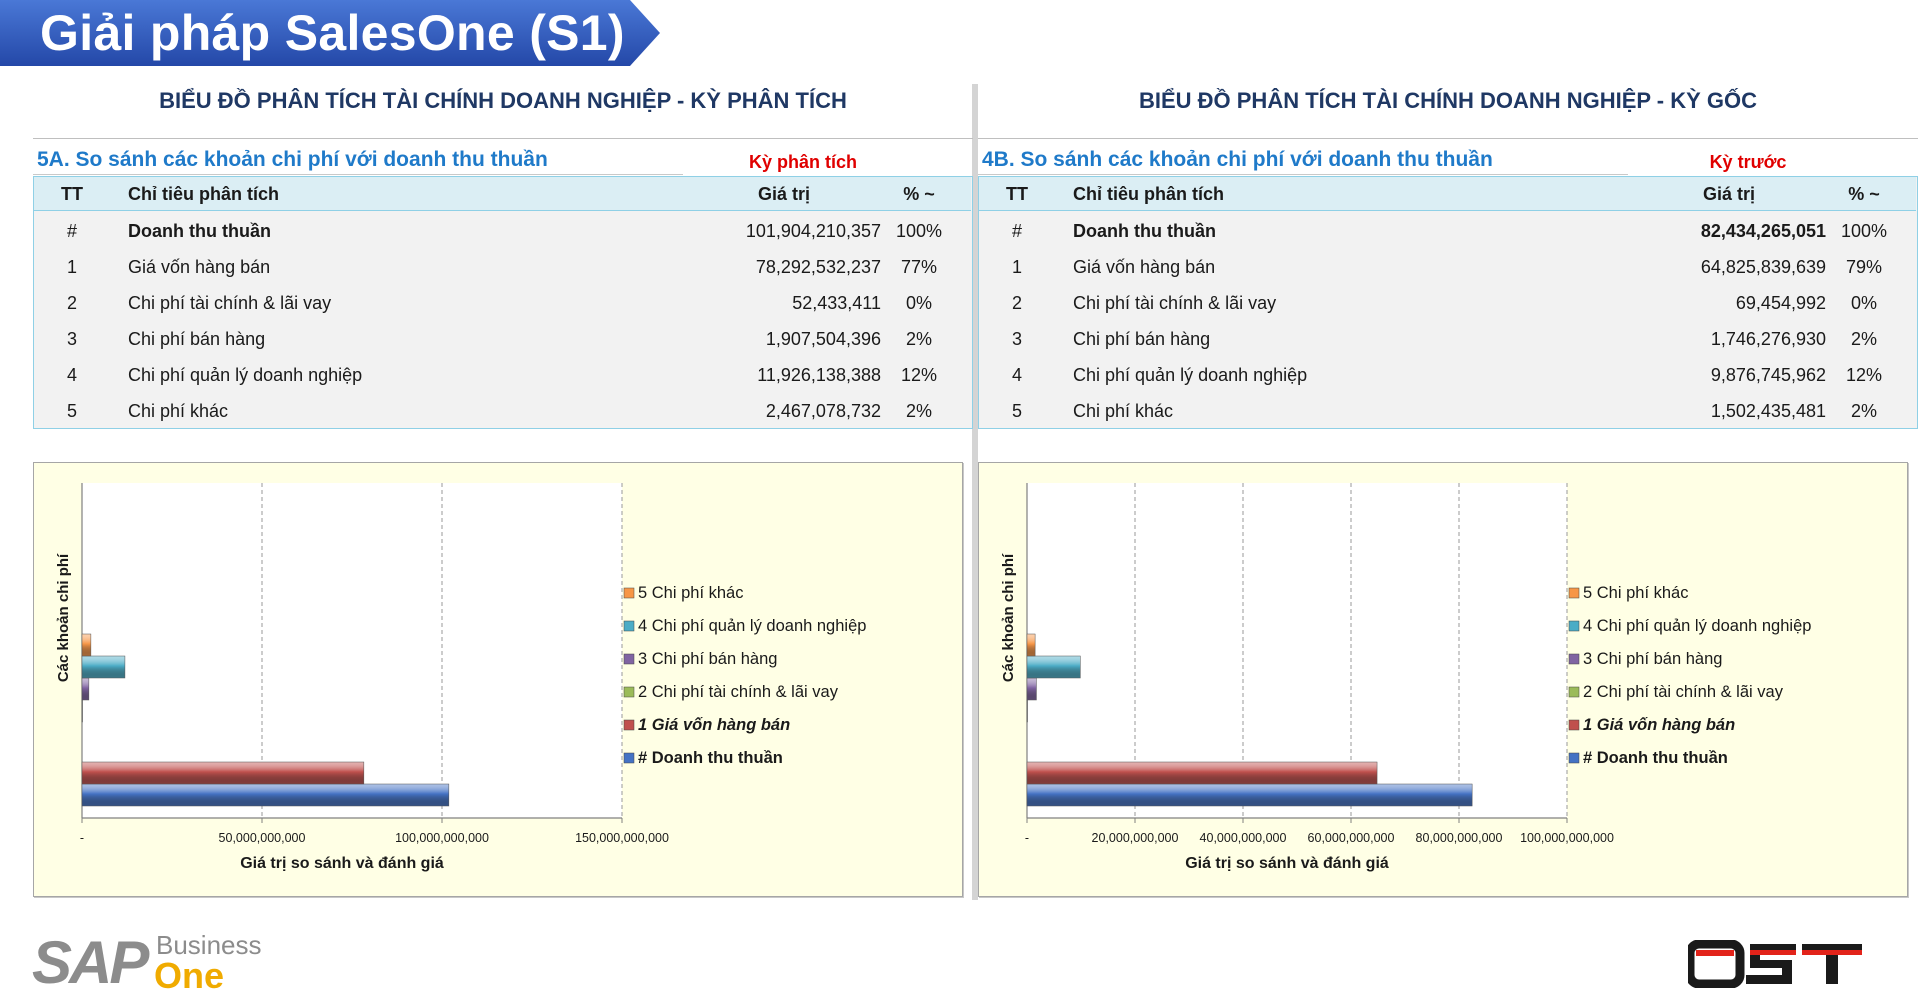  Describe the element at coordinates (836, 303) in the screenshot. I see `cell-value: 52,433,411` at that location.